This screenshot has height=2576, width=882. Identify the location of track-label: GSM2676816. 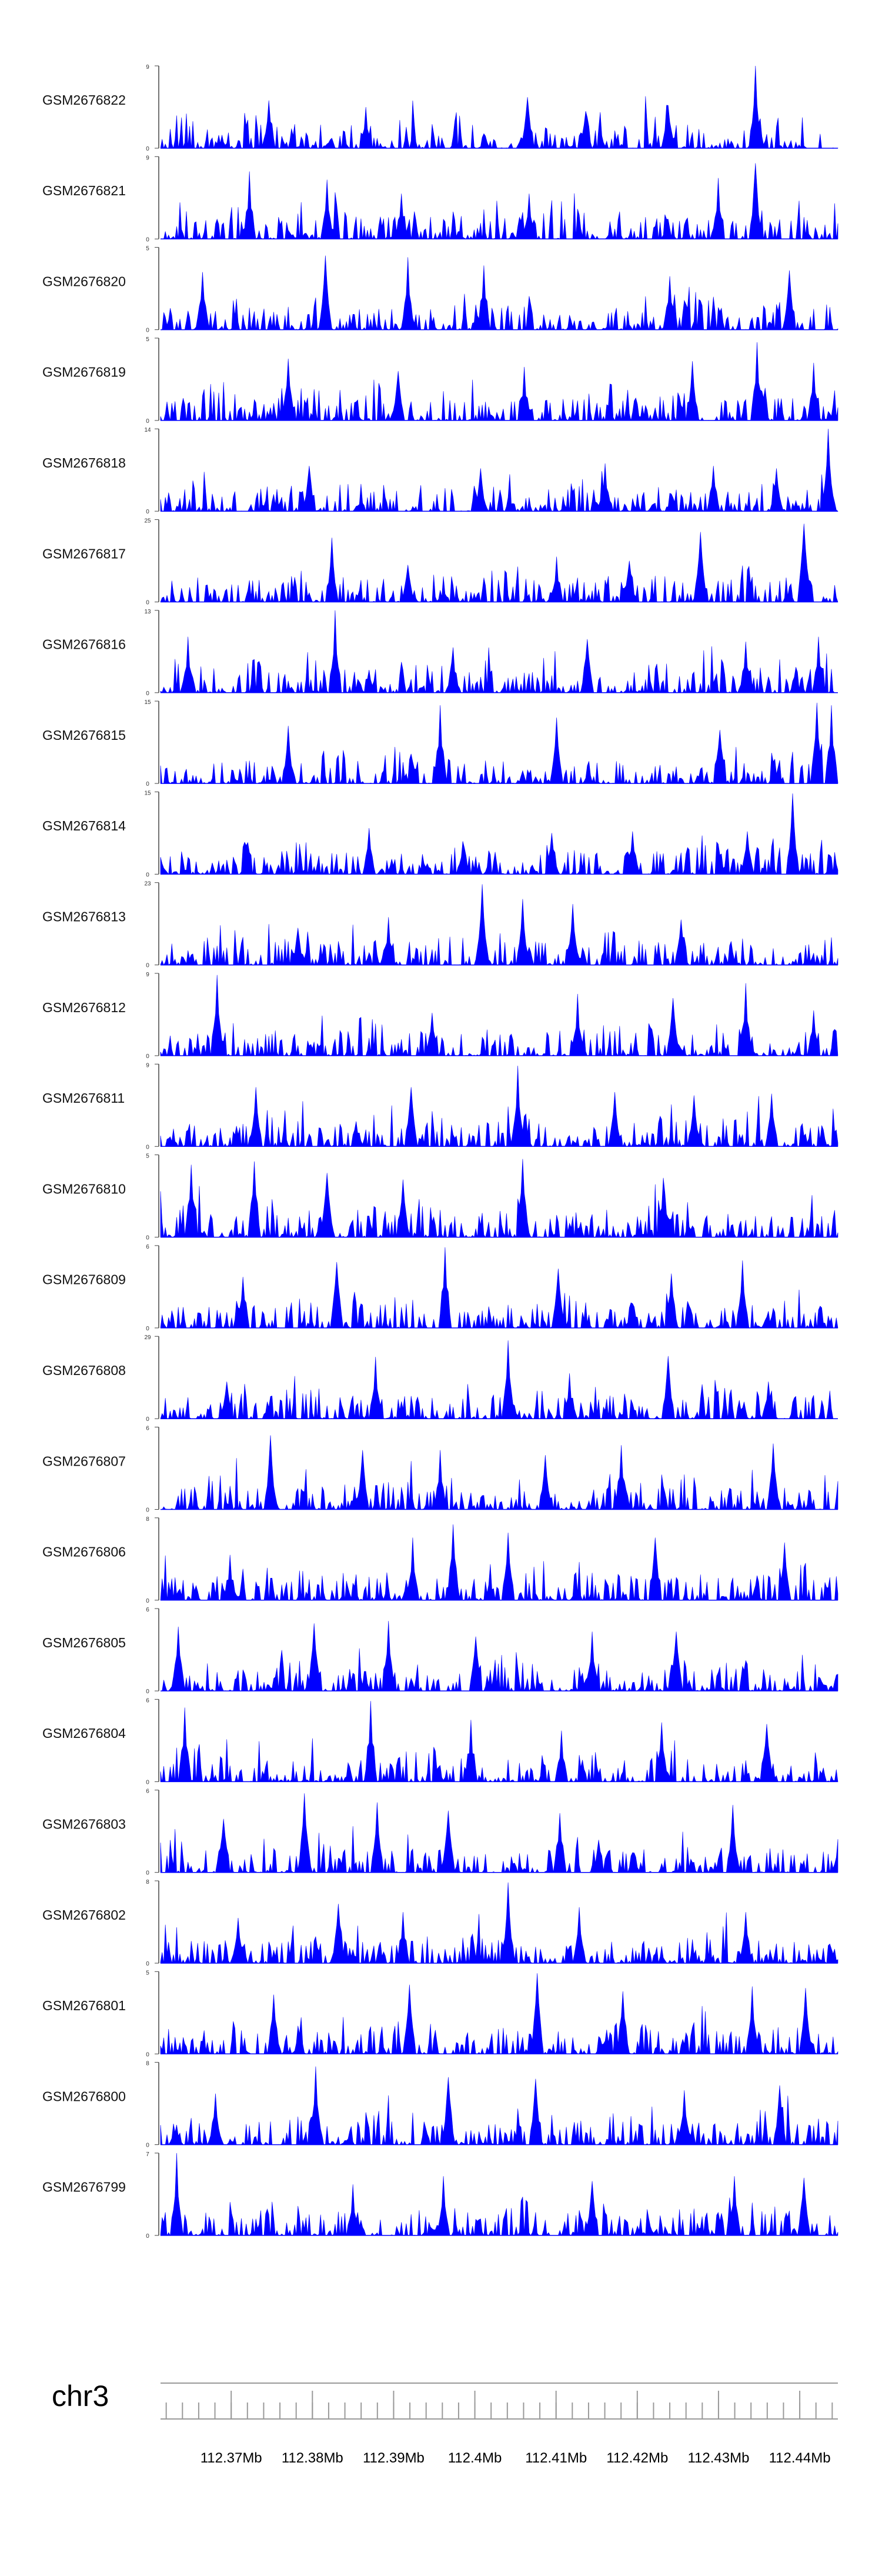
(84, 644).